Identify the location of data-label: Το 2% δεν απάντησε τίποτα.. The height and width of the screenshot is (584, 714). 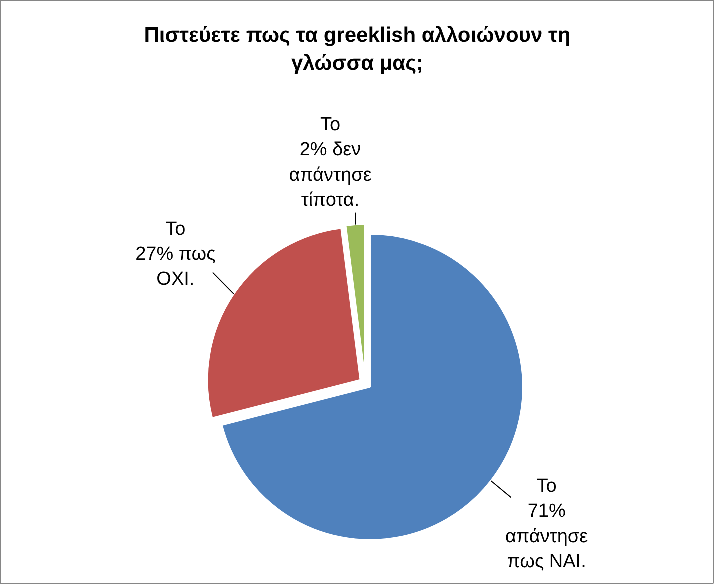
(330, 163).